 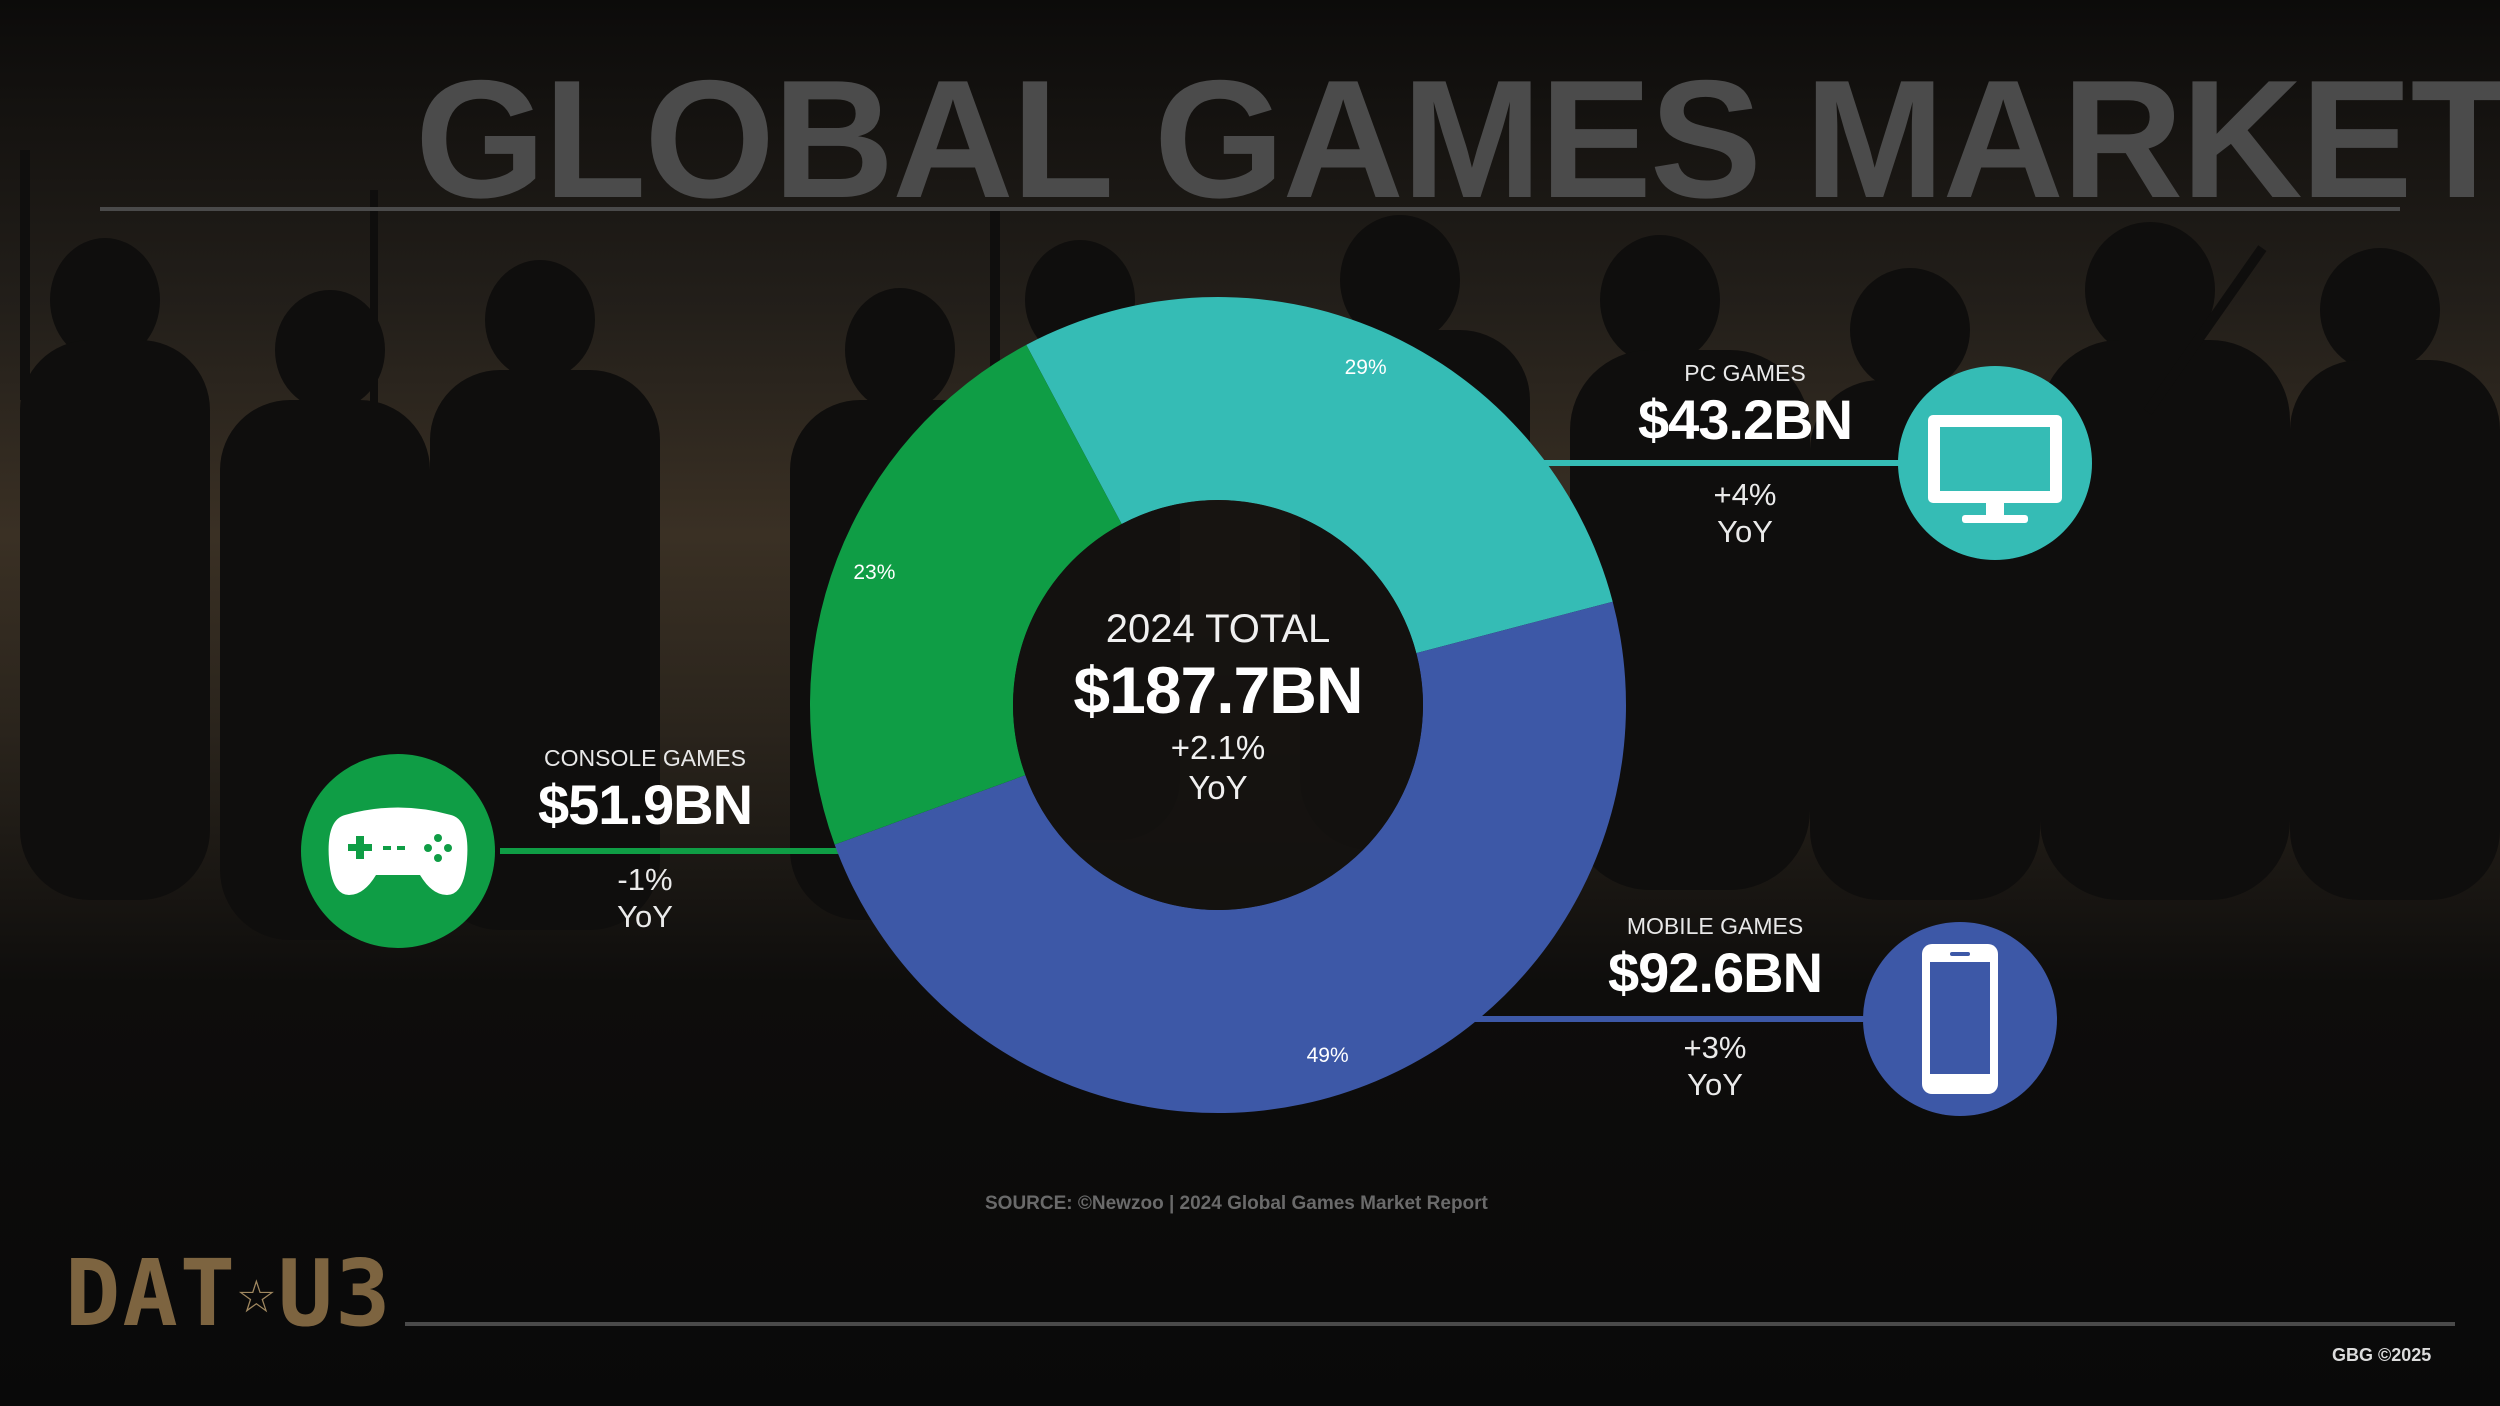 I want to click on center-total-amount: $187.7BN, so click(x=1218, y=690).